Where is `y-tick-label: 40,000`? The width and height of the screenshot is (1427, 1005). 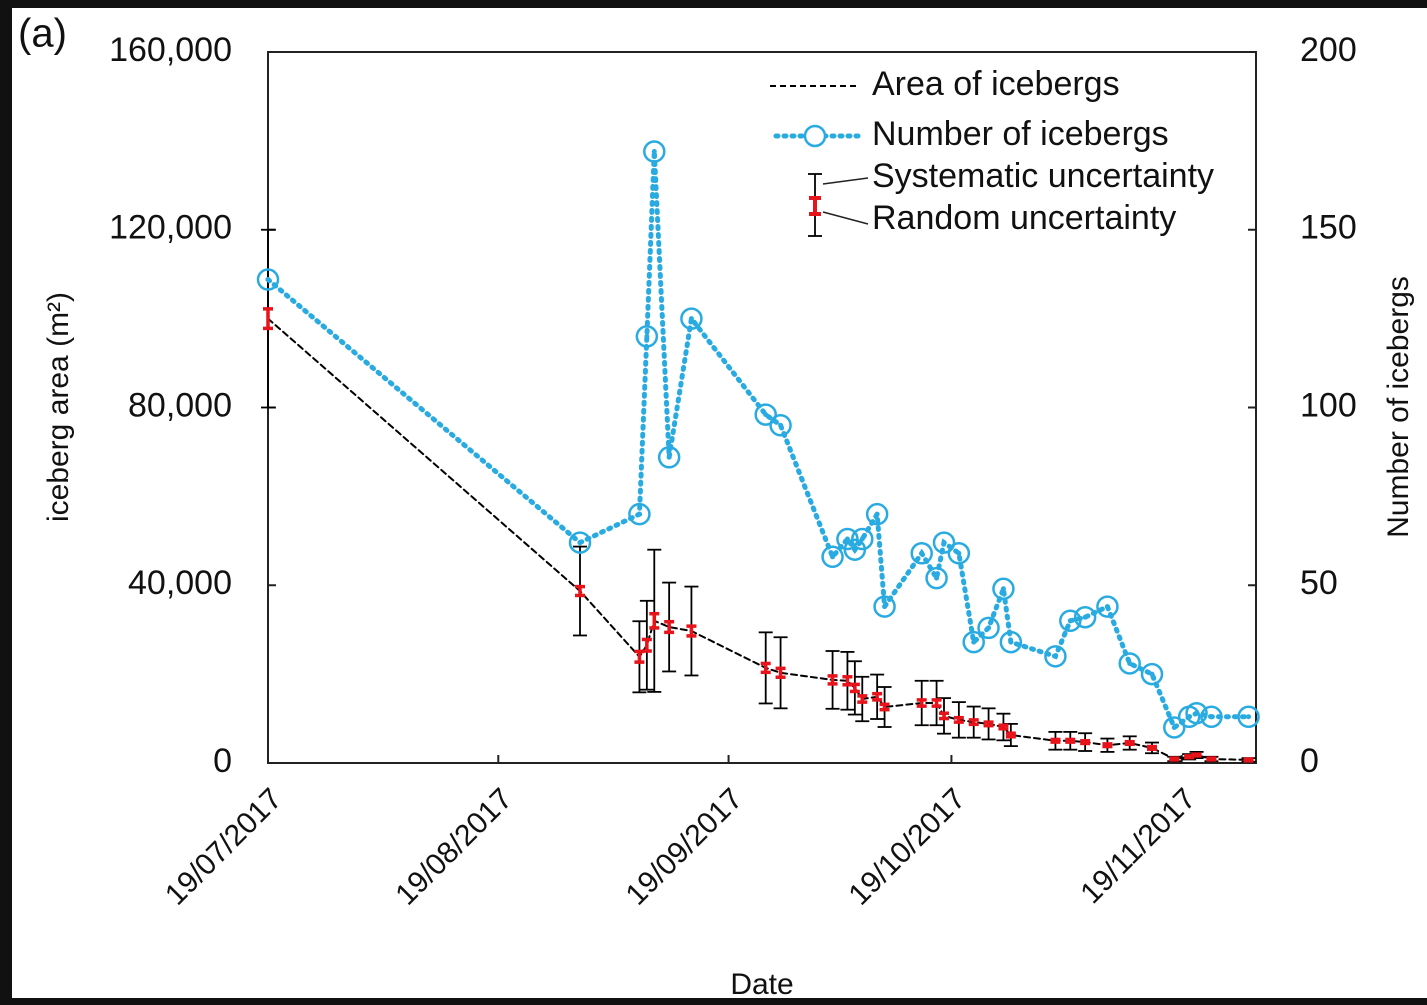 y-tick-label: 40,000 is located at coordinates (180, 583).